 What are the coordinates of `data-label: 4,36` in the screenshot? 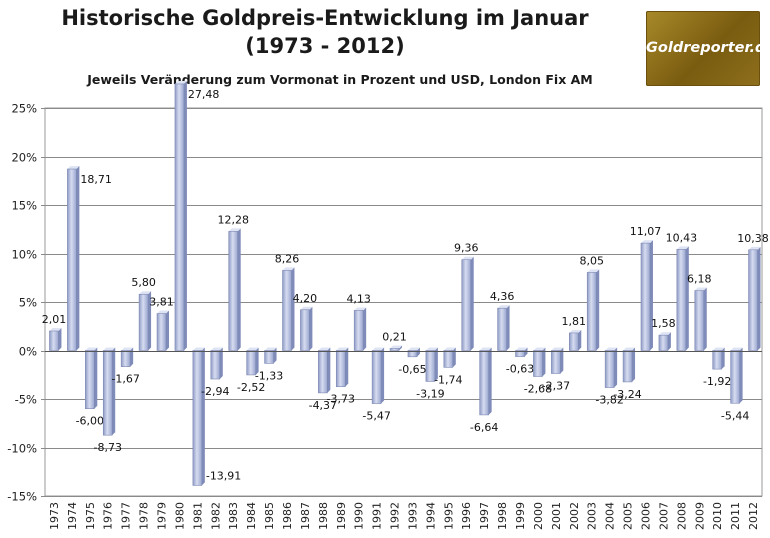 It's located at (502, 296).